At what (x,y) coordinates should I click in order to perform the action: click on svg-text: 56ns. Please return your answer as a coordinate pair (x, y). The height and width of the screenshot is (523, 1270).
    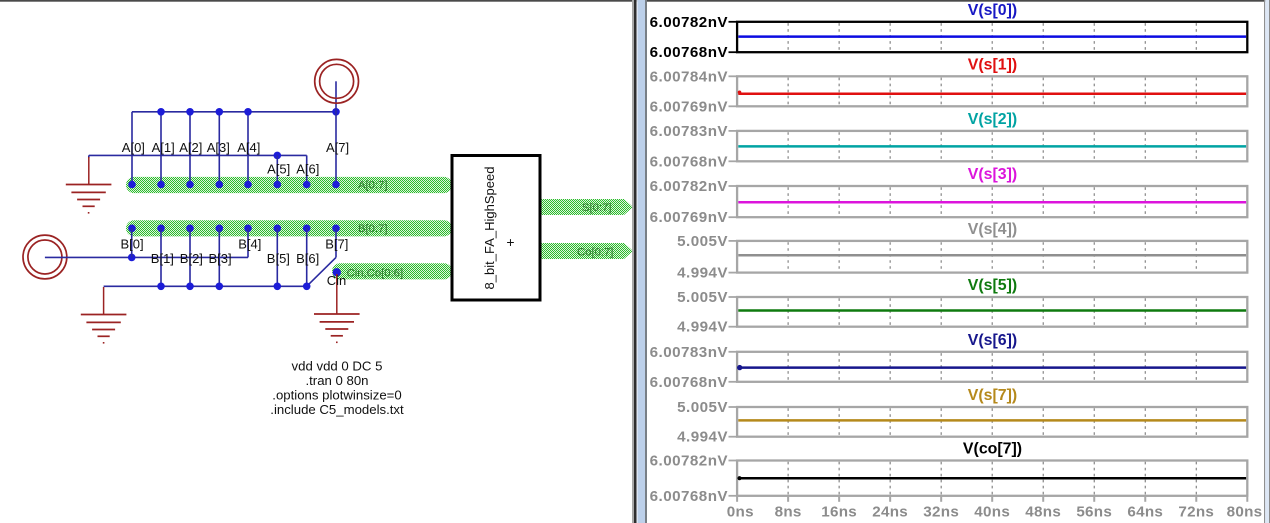
    Looking at the image, I should click on (1094, 512).